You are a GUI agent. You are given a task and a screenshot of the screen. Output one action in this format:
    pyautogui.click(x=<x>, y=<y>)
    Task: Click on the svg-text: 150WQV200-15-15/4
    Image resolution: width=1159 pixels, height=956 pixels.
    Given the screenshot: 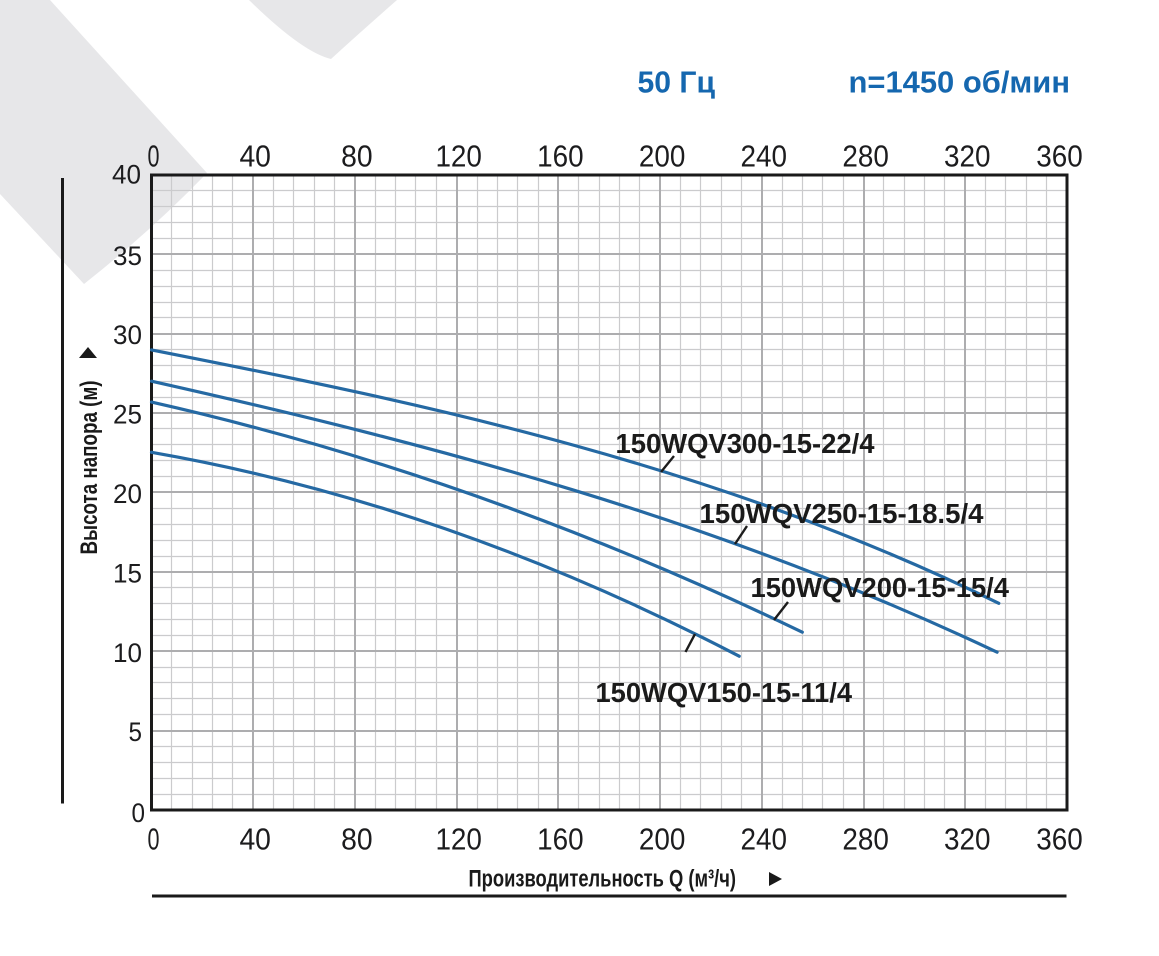 What is the action you would take?
    pyautogui.click(x=880, y=587)
    